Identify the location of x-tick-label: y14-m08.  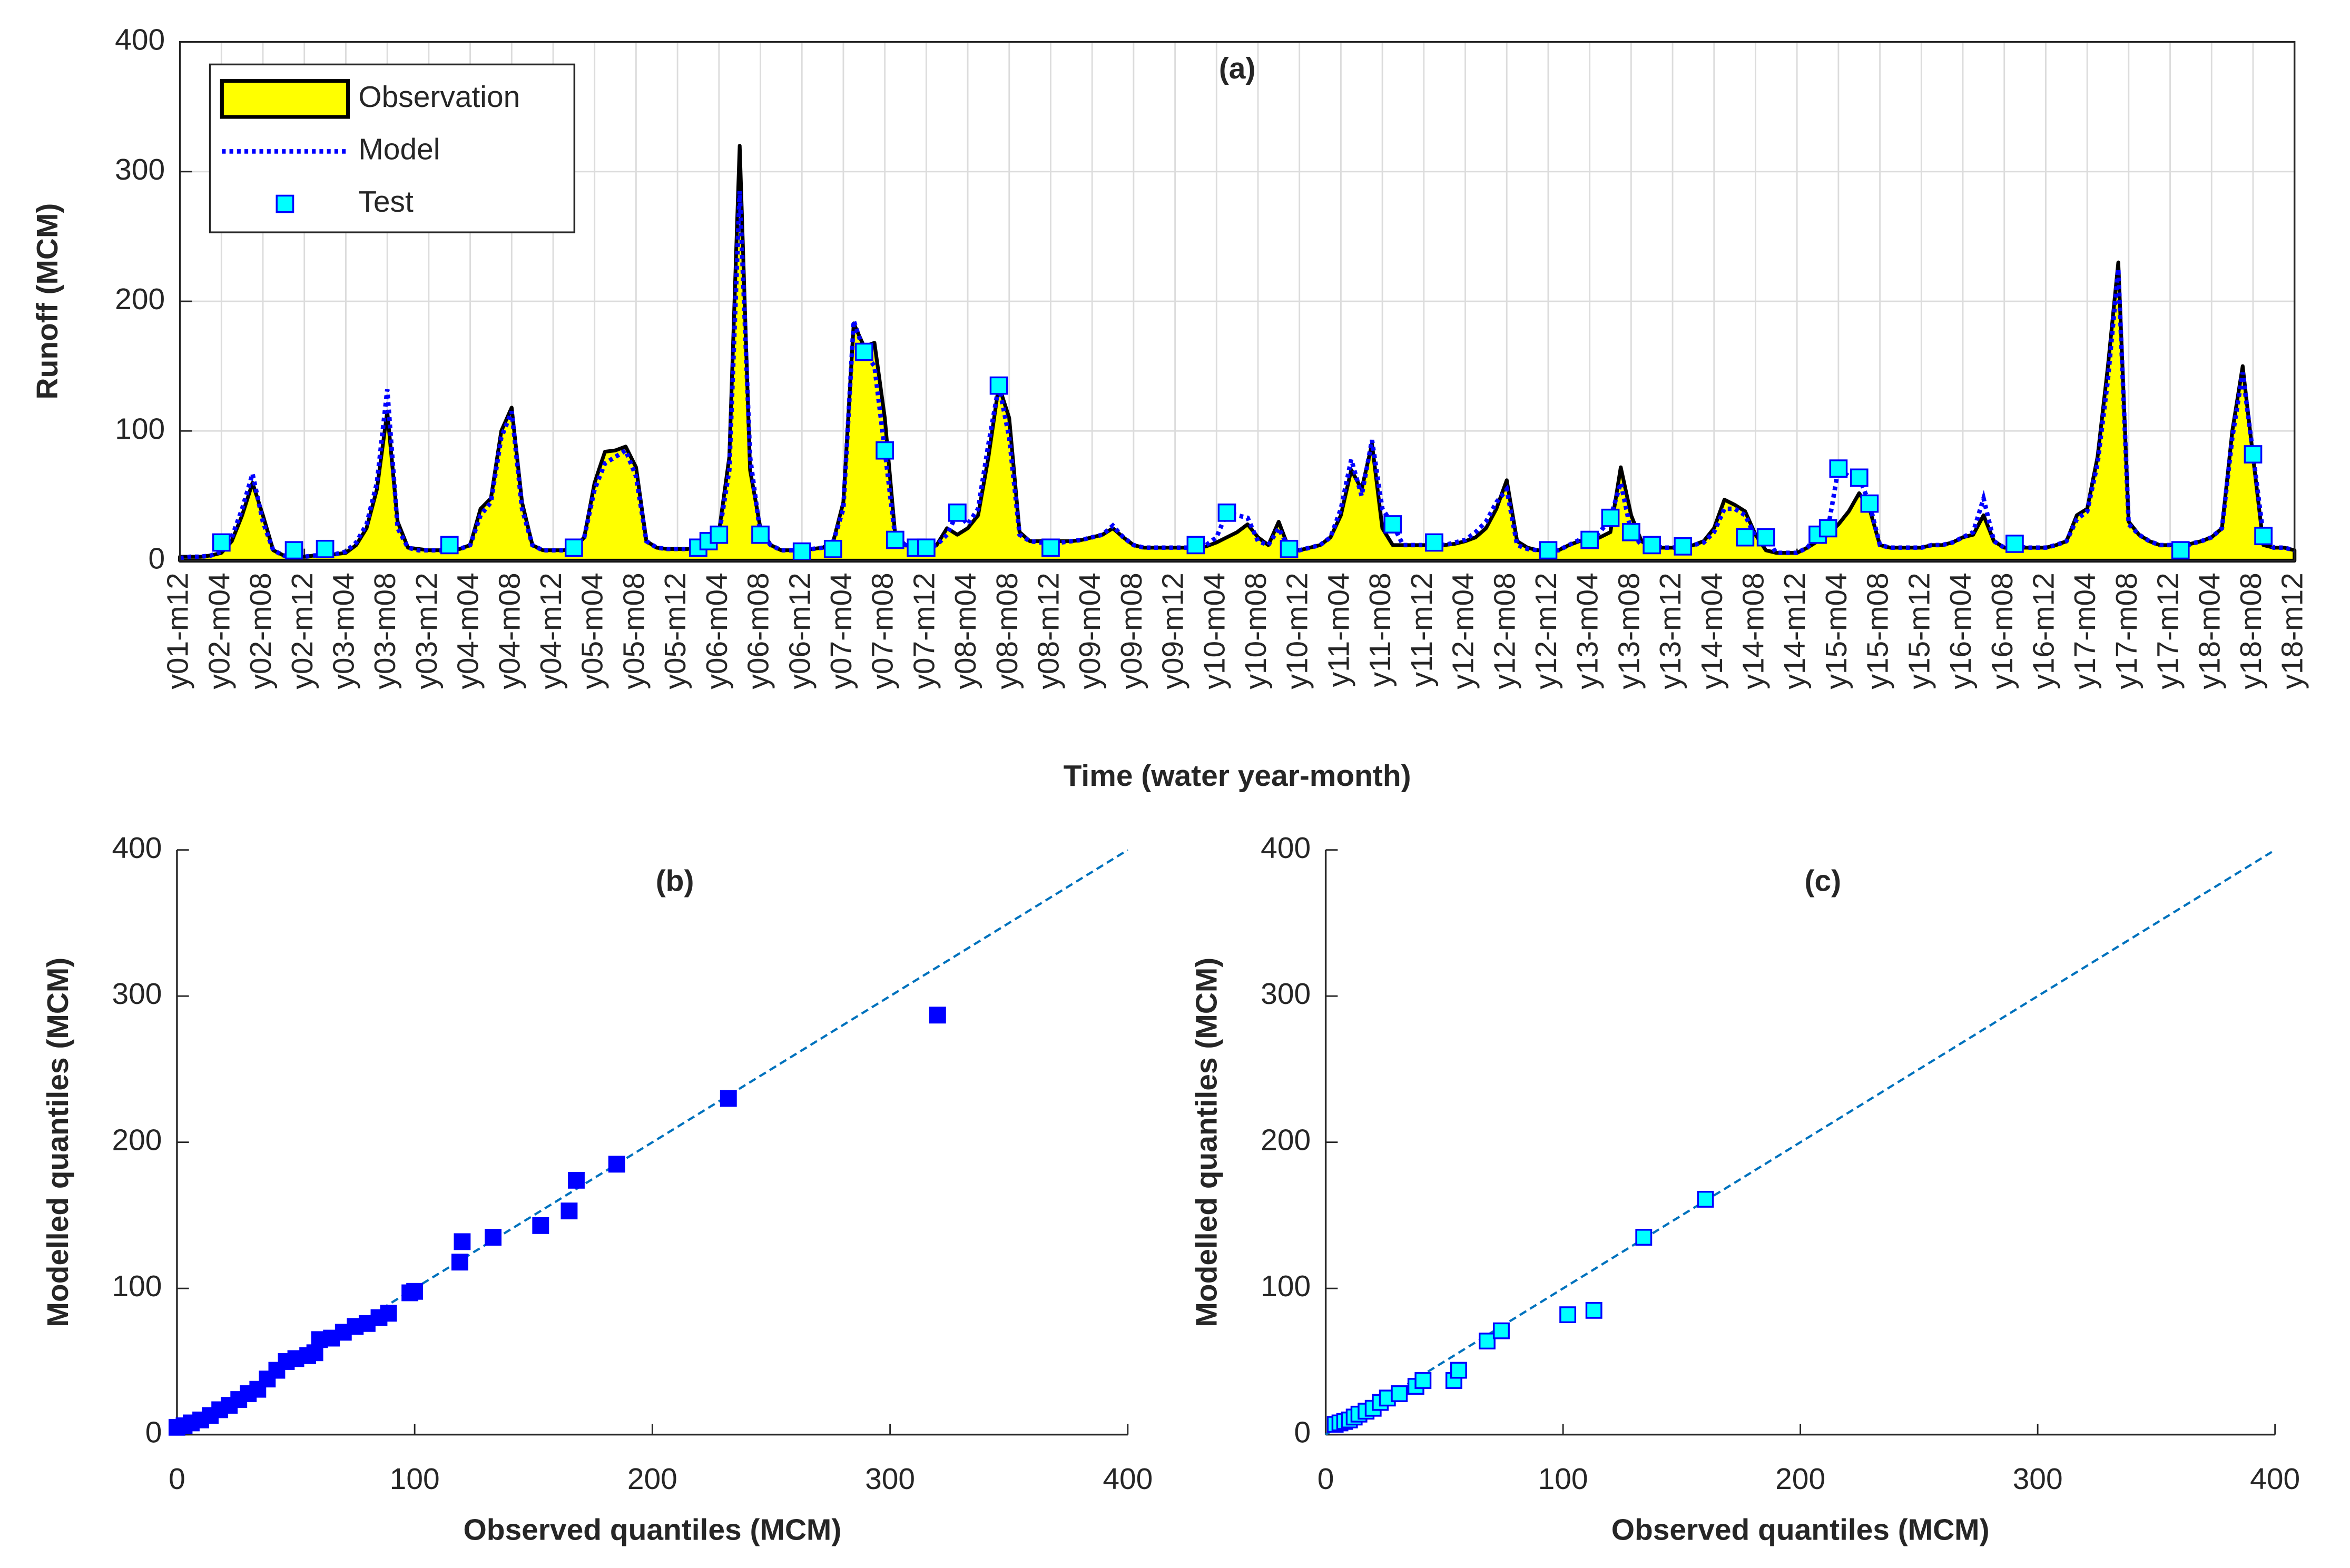
(1754, 631).